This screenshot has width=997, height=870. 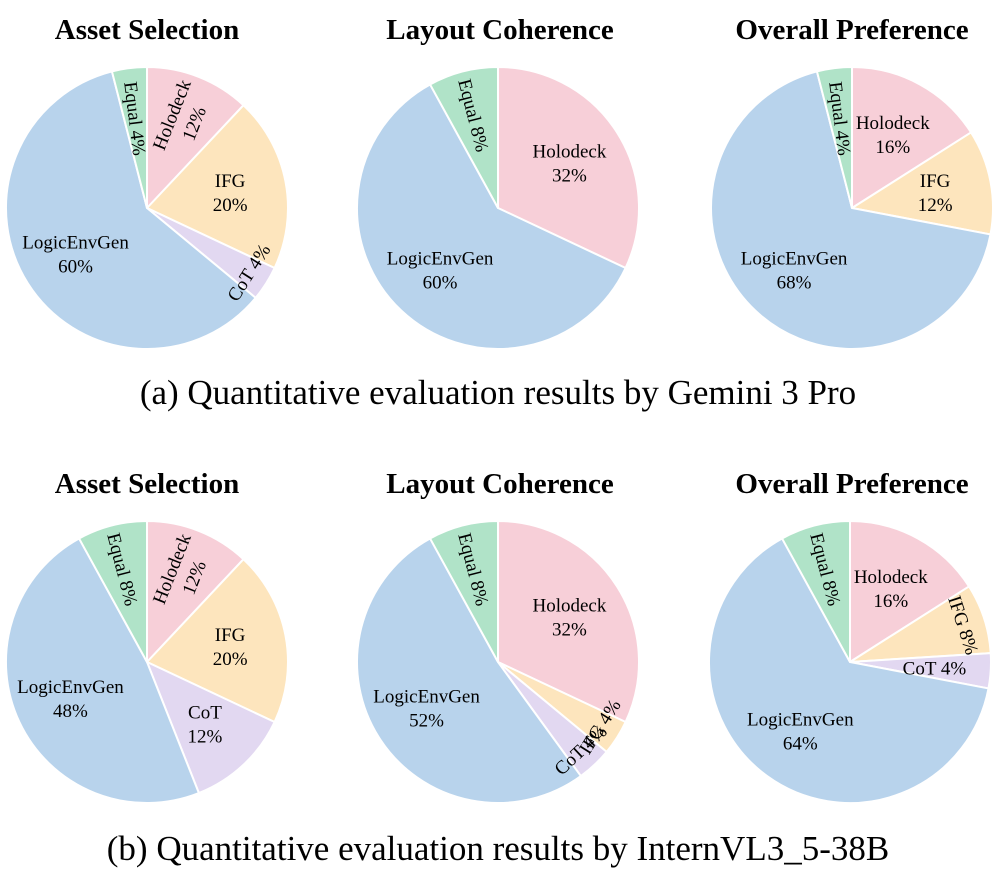 What do you see at coordinates (426, 708) in the screenshot?
I see `slice-label-logicenvgen: LogicEnvGen 52%` at bounding box center [426, 708].